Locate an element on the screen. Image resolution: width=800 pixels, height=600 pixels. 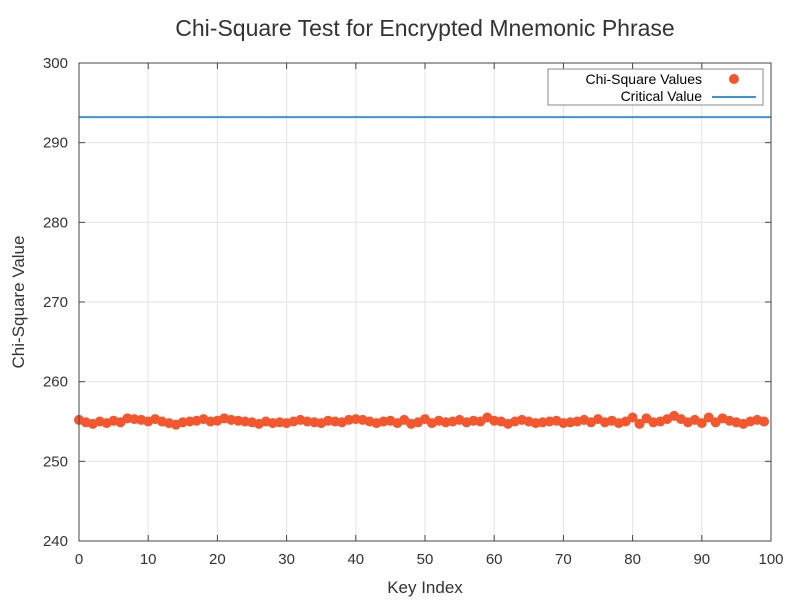
legend-marker-chi-square is located at coordinates (734, 79).